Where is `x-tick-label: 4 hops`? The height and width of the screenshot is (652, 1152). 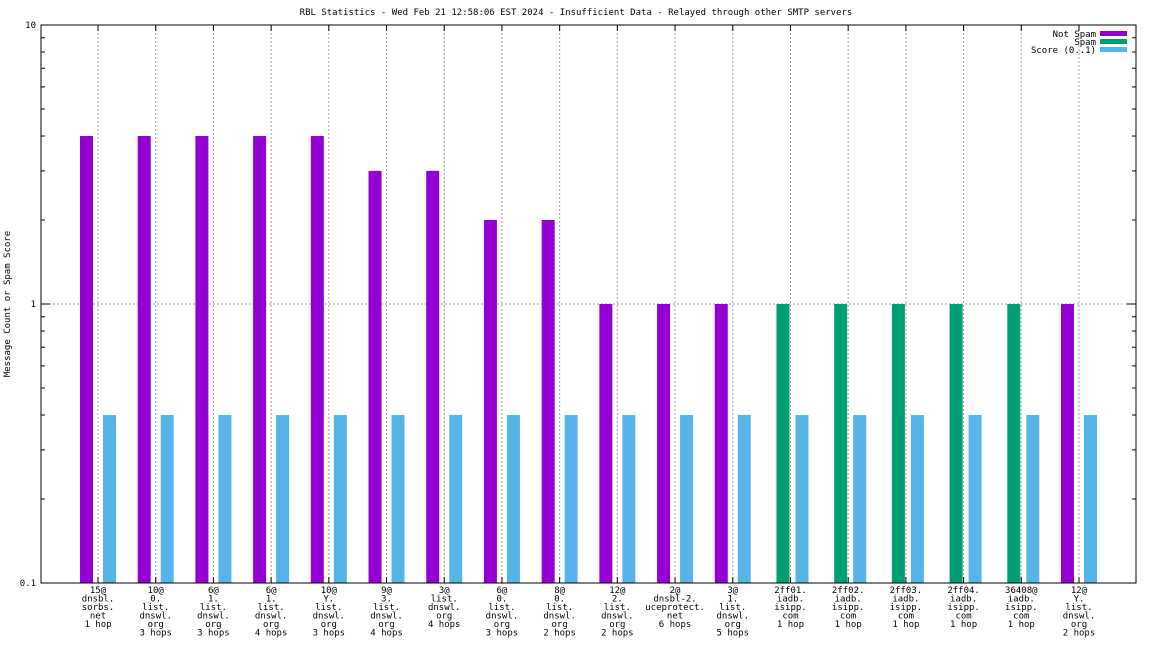 x-tick-label: 4 hops is located at coordinates (386, 634).